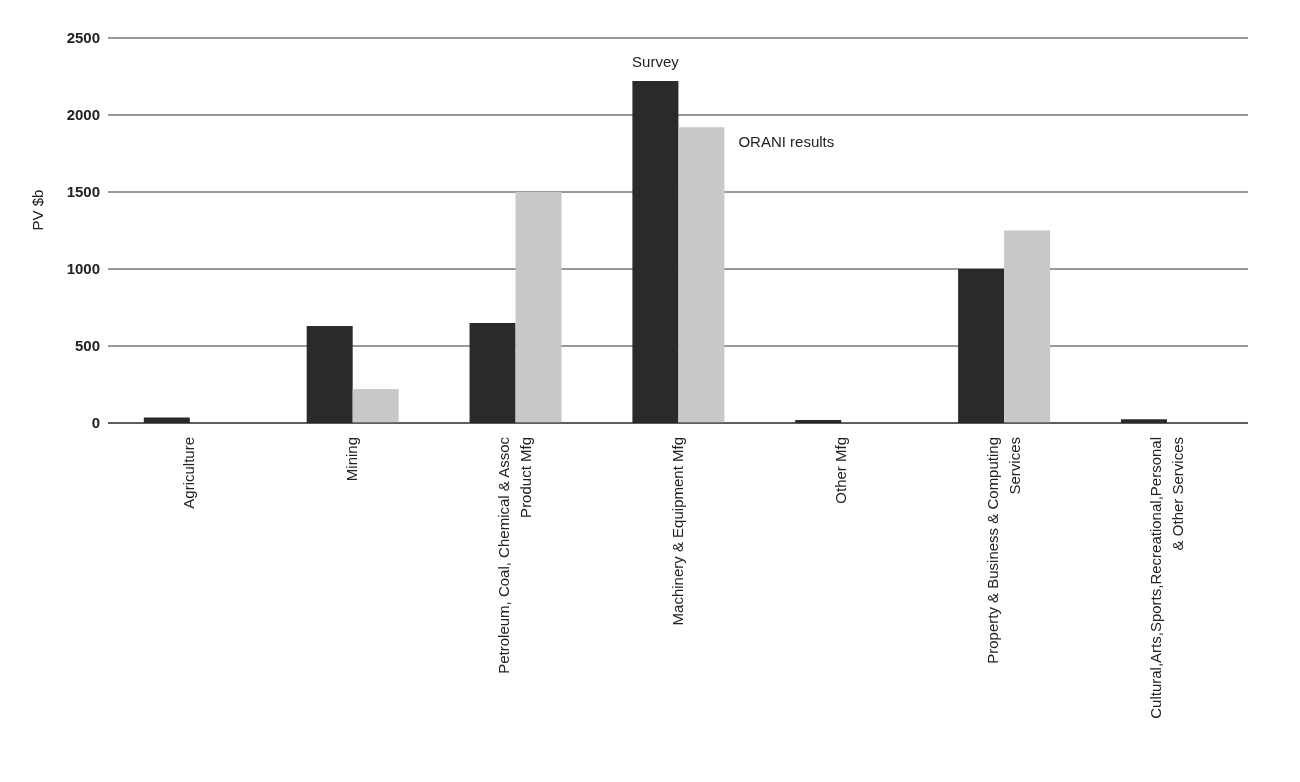  What do you see at coordinates (656, 62) in the screenshot?
I see `series-label: Survey` at bounding box center [656, 62].